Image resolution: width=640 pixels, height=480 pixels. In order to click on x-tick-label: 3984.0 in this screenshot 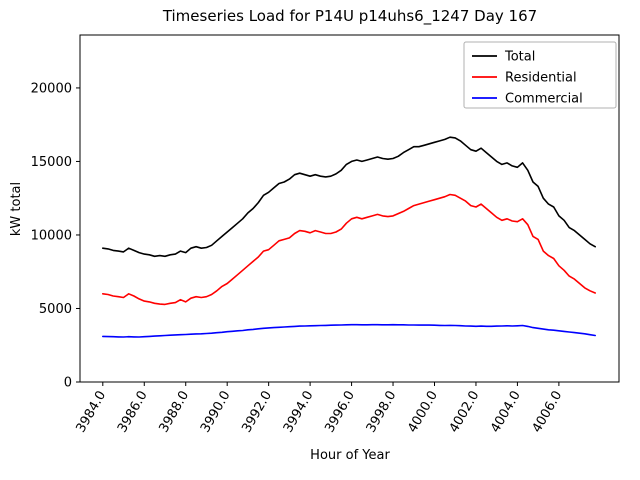, I will do `click(92, 412)`.